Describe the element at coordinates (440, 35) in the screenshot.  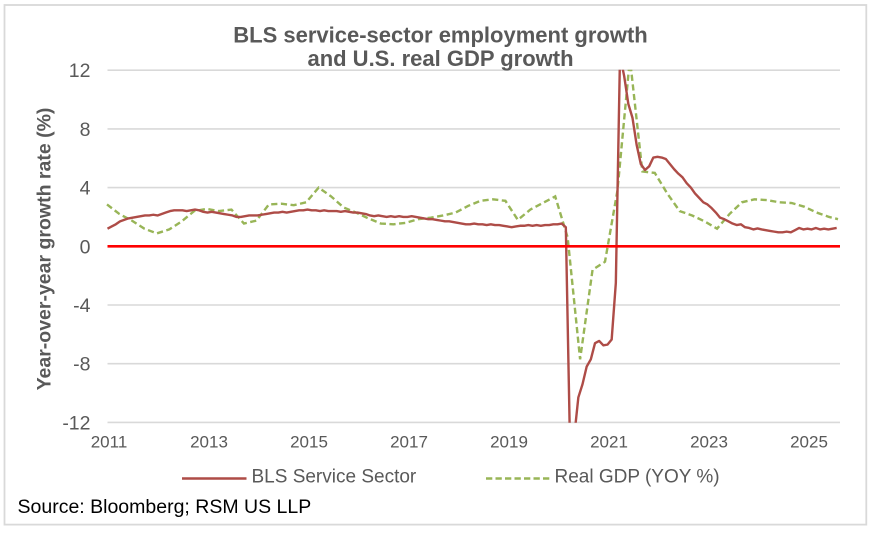
I see `svg-text:BLS service-sector employment: BLS service-sector employment growth` at that location.